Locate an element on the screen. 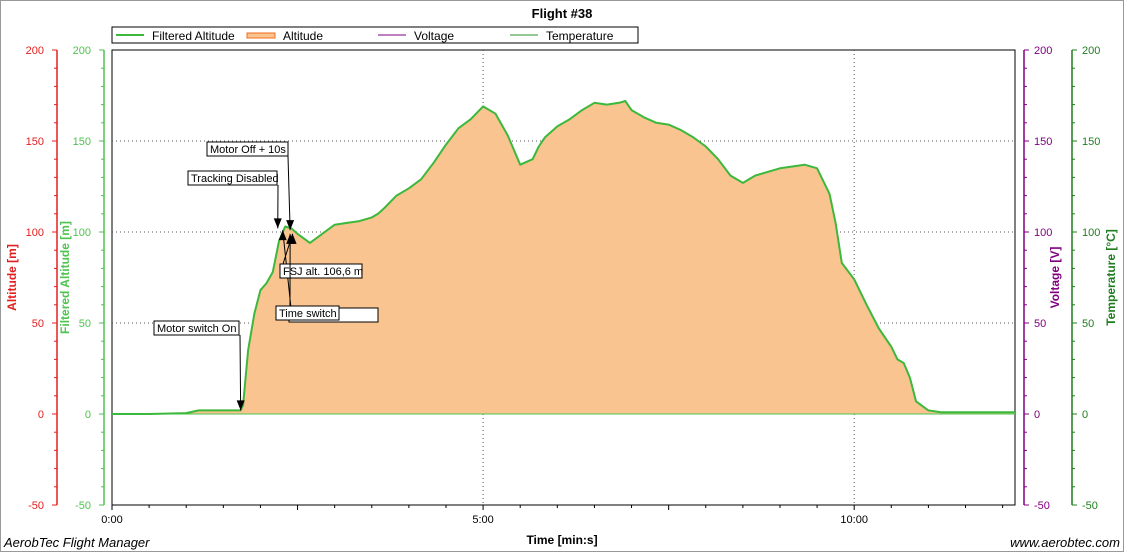 The width and height of the screenshot is (1124, 552). altitude-axis-title: Altitude [m] is located at coordinates (12, 277).